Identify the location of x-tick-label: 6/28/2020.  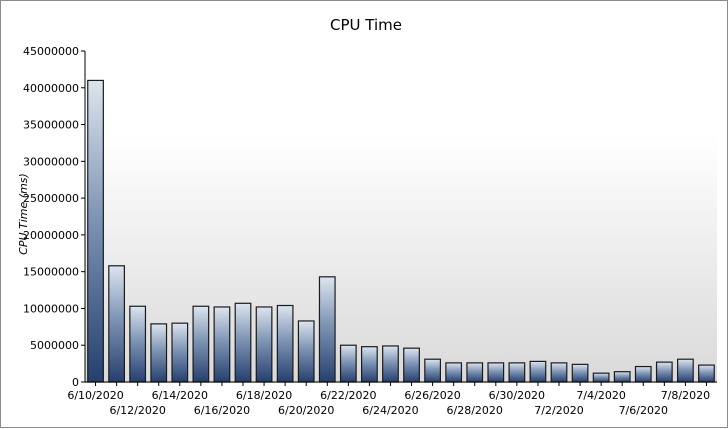
(475, 410).